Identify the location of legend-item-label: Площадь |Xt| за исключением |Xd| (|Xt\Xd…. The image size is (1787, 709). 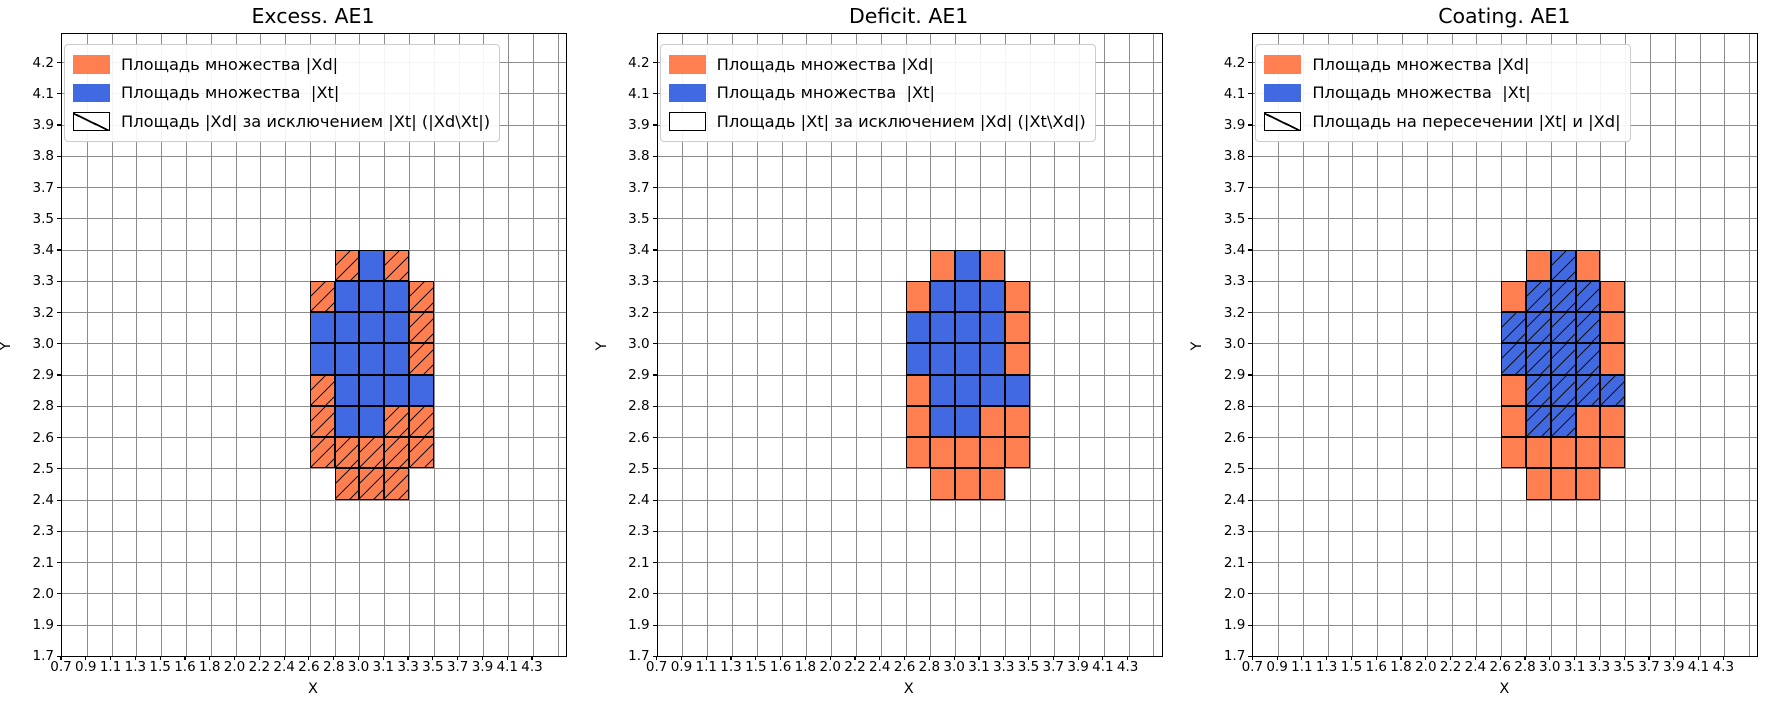
(901, 121).